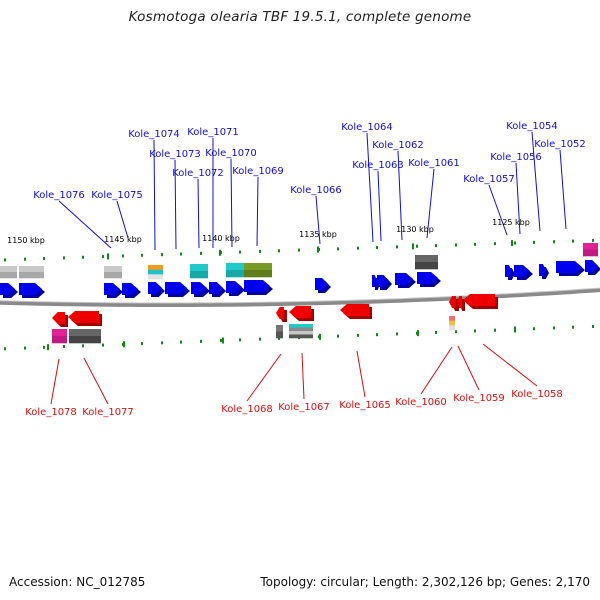 The height and width of the screenshot is (600, 600). What do you see at coordinates (365, 405) in the screenshot?
I see `gene-label-kole-1065: Kole_1065` at bounding box center [365, 405].